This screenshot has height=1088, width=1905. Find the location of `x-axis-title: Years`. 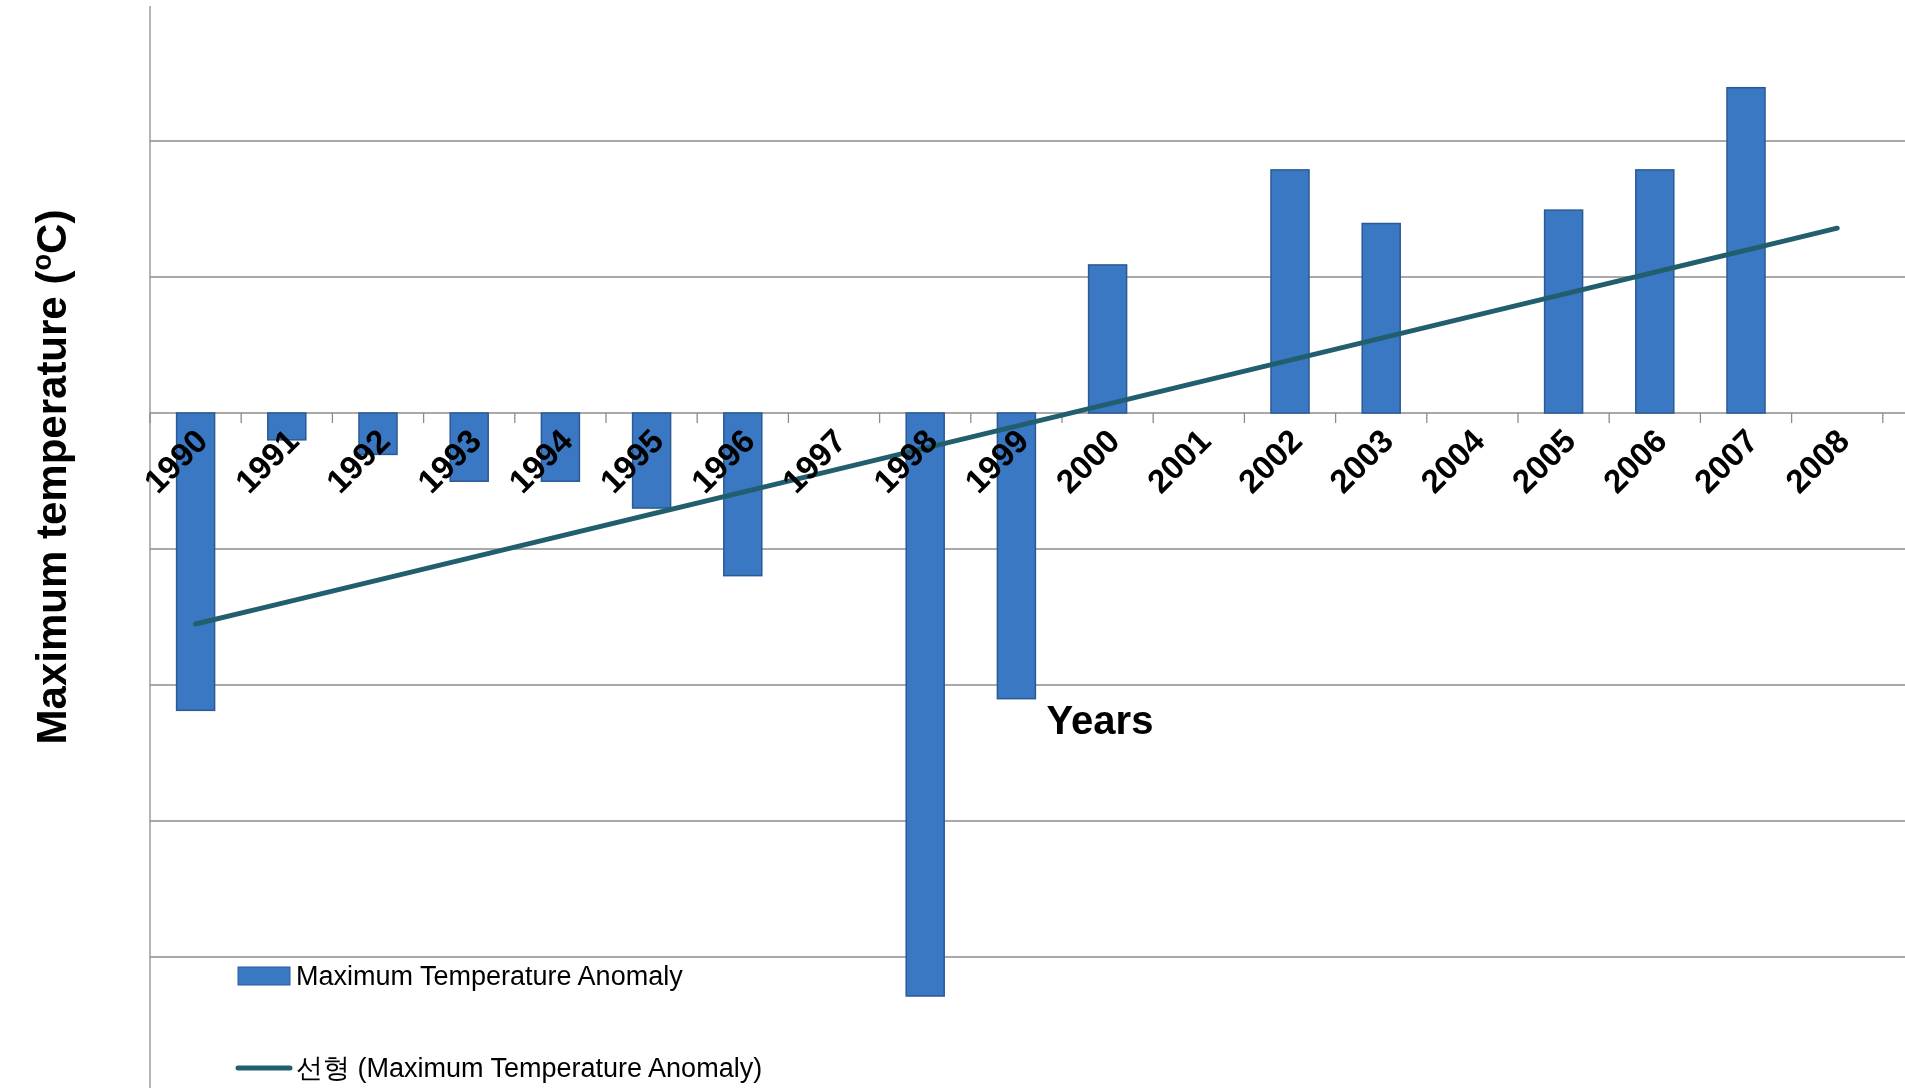

x-axis-title: Years is located at coordinates (1100, 720).